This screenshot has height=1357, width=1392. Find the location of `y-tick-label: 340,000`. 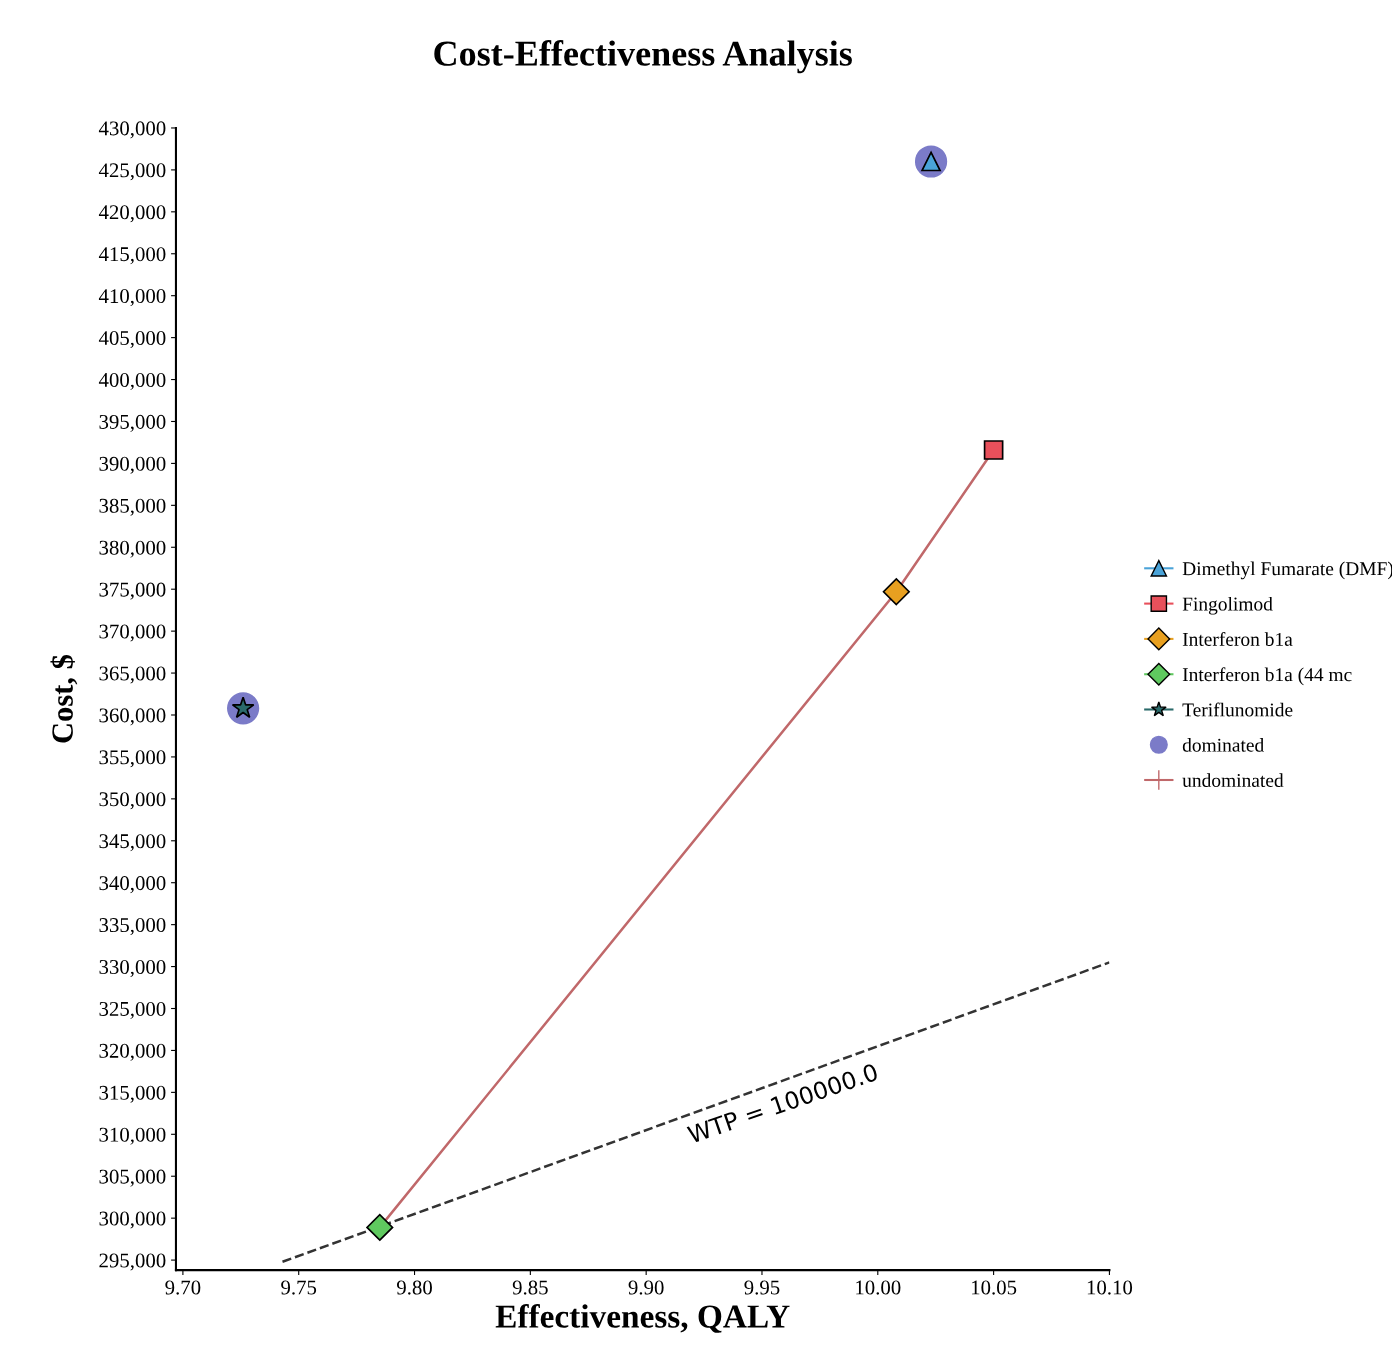

y-tick-label: 340,000 is located at coordinates (132, 885).